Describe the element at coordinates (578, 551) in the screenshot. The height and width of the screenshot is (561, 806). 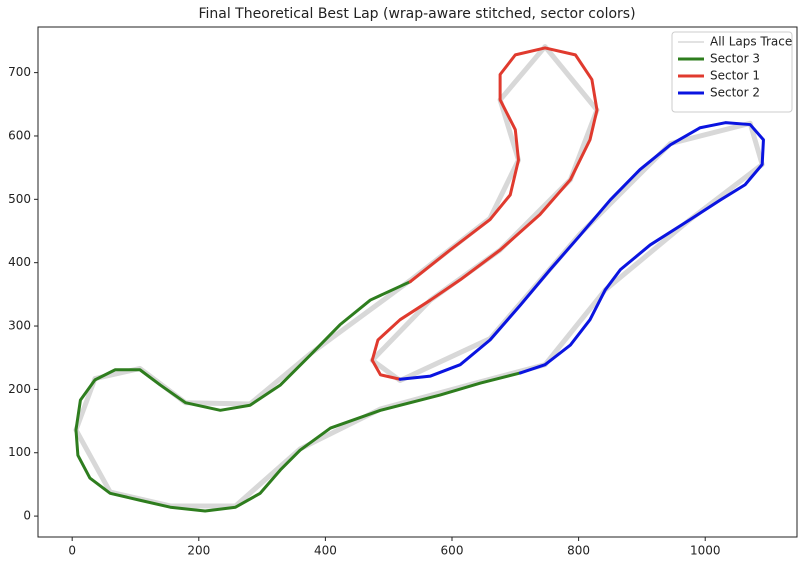
I see `x-tick-label: 800` at that location.